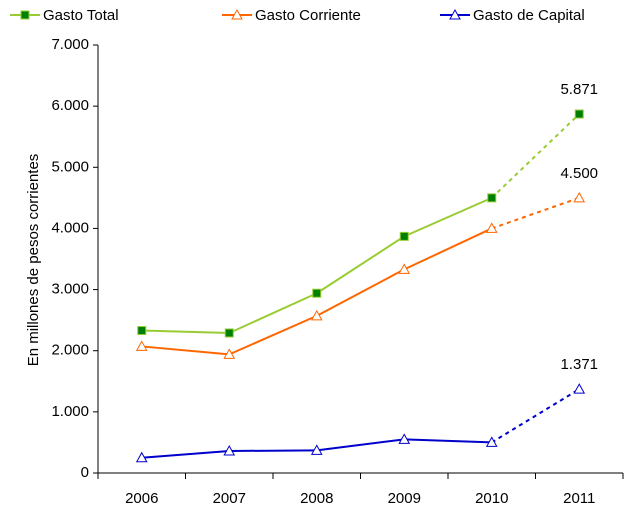  I want to click on y-tick-label: 7.000, so click(70, 44).